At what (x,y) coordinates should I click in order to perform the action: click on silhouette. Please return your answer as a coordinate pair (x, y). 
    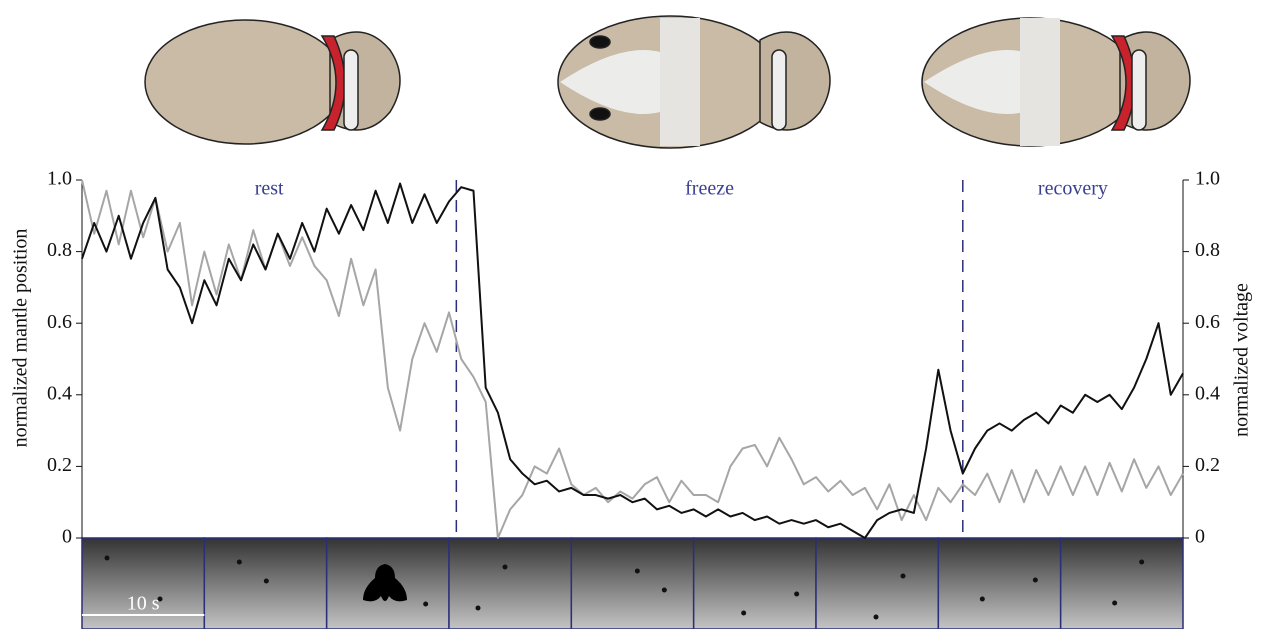
    Looking at the image, I should click on (385, 583).